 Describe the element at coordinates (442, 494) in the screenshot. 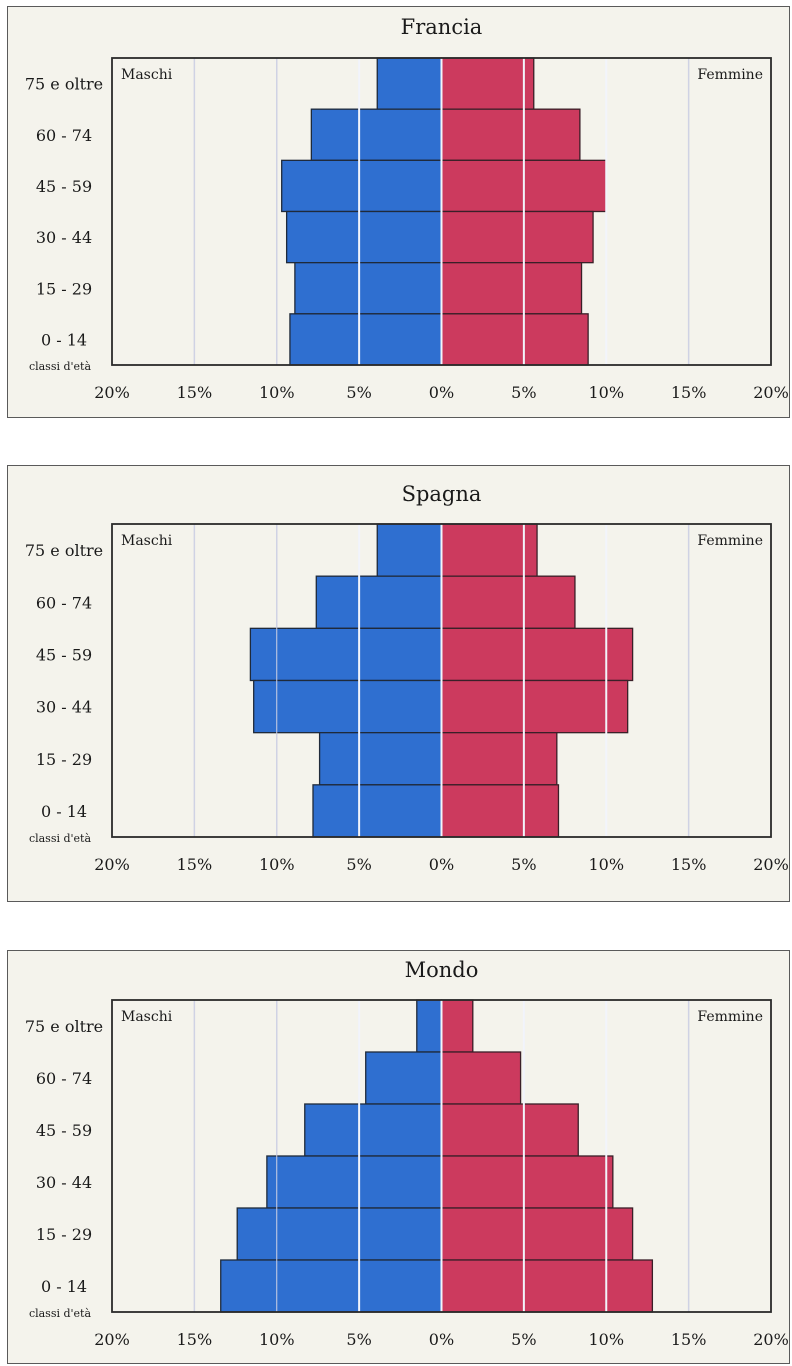

I see `chart-title: Spagna` at that location.